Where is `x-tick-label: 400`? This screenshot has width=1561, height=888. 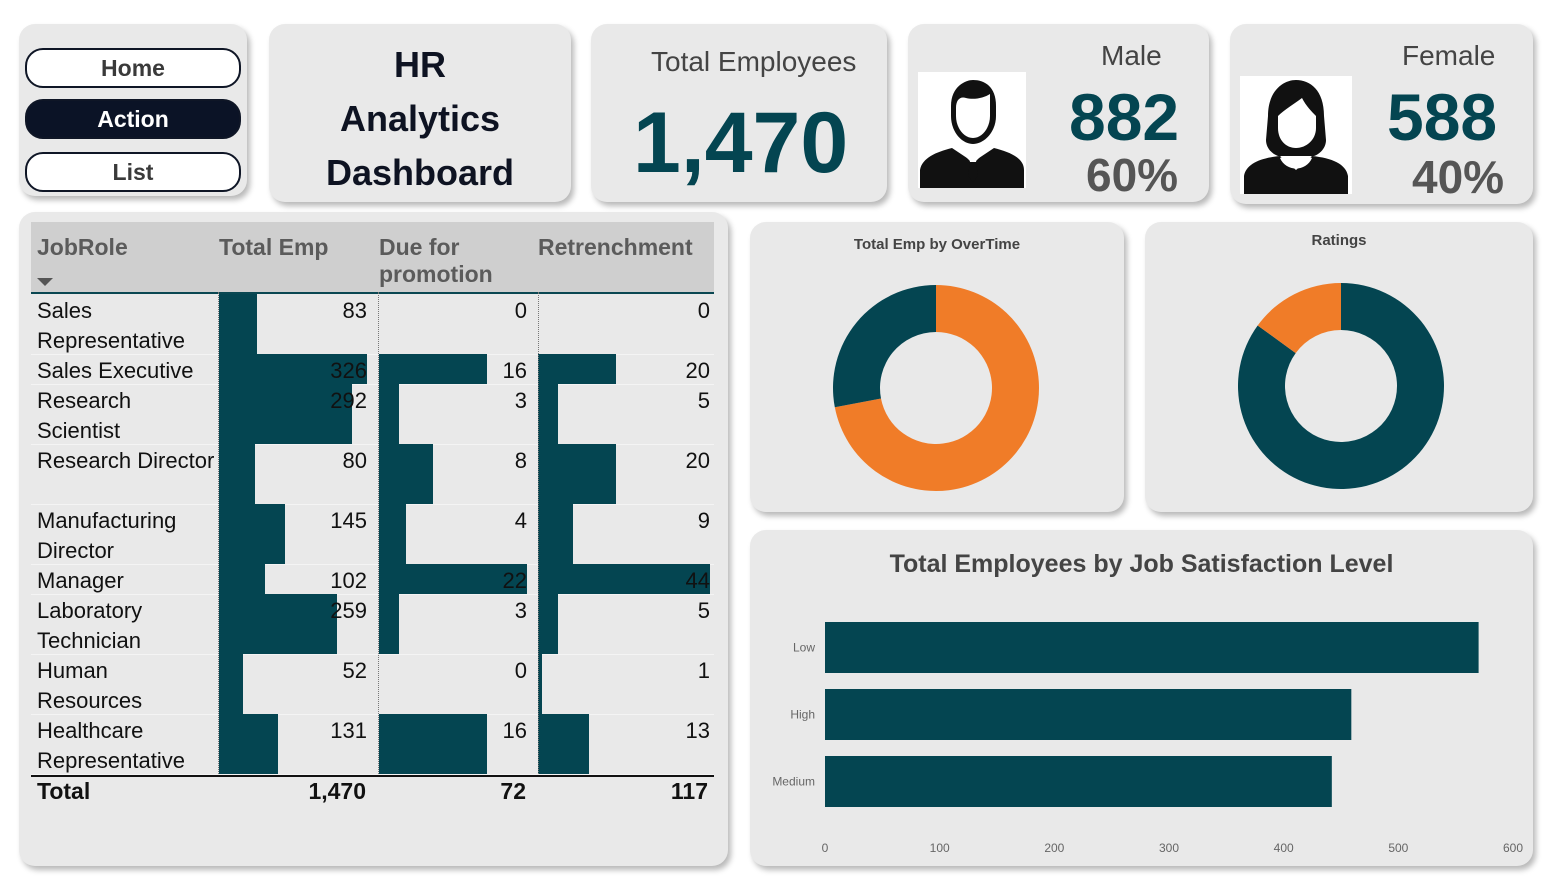
x-tick-label: 400 is located at coordinates (1284, 848).